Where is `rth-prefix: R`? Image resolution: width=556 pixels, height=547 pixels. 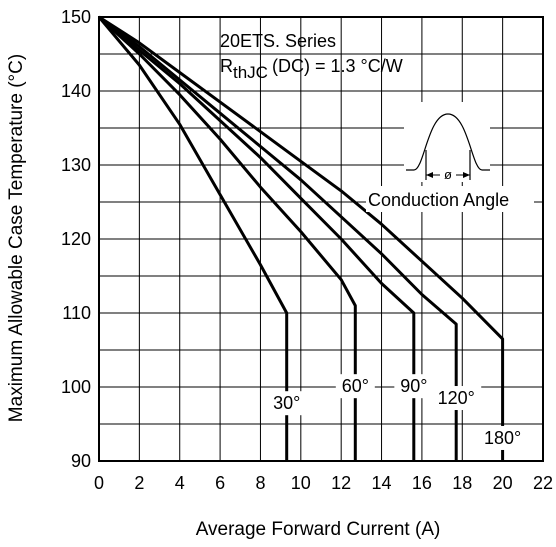 rth-prefix: R is located at coordinates (226, 66).